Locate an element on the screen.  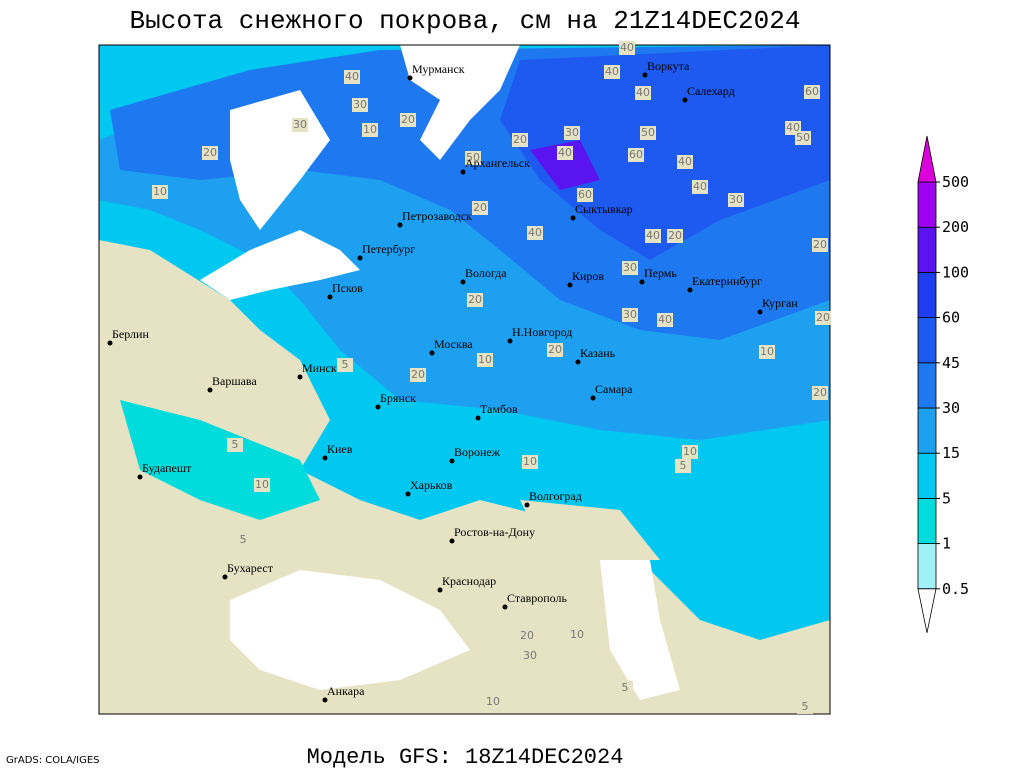
city-label: Пермь is located at coordinates (660, 273).